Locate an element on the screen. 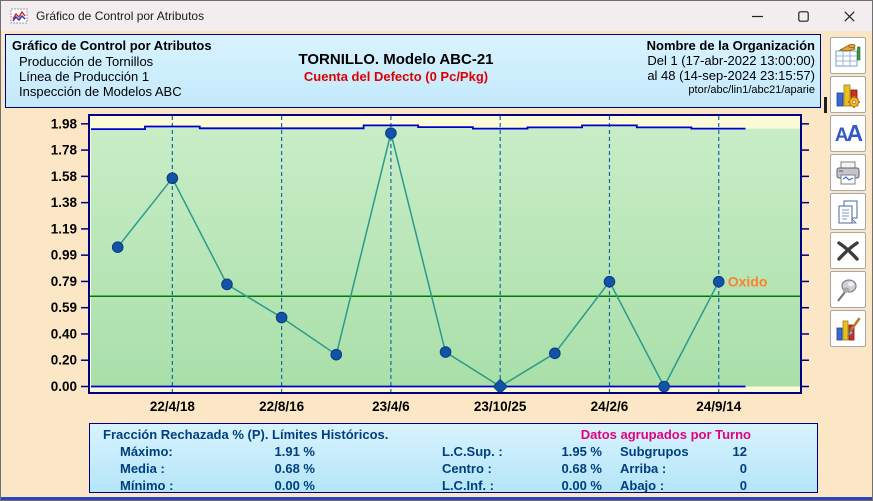 The image size is (873, 501). min-value: 0.00 % is located at coordinates (294, 485).